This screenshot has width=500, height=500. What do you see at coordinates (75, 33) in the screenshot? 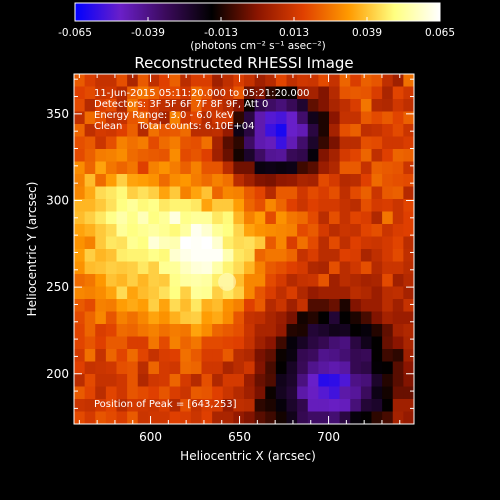
I see `colorbar-tick-label: -0.065` at bounding box center [75, 33].